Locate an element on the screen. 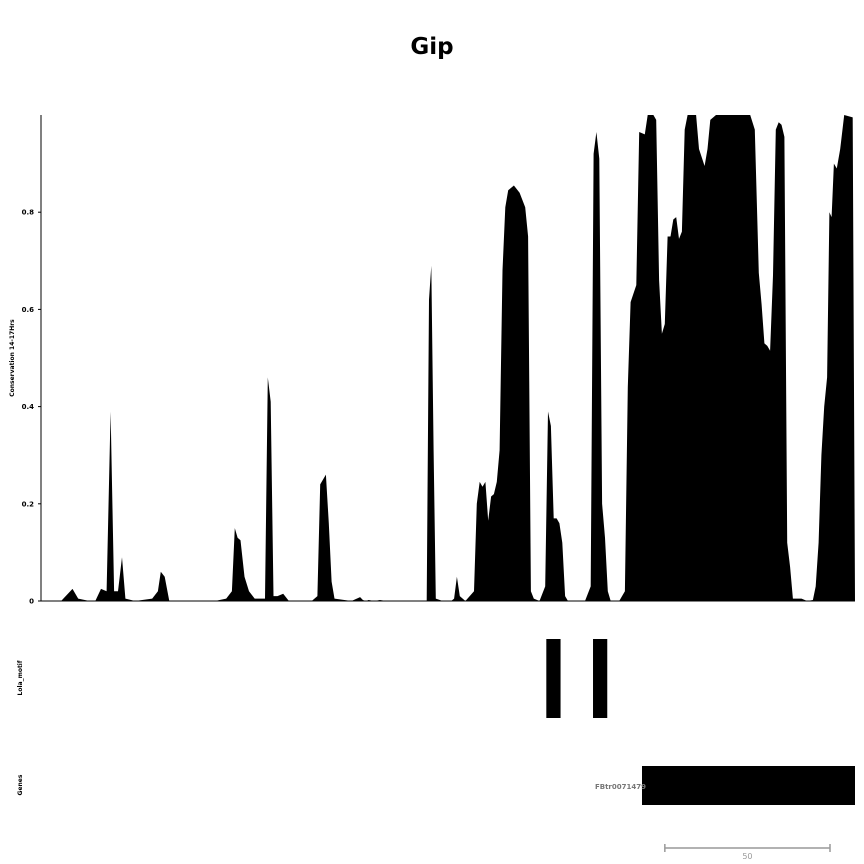  y-tick-label: 0.6 is located at coordinates (28, 310).